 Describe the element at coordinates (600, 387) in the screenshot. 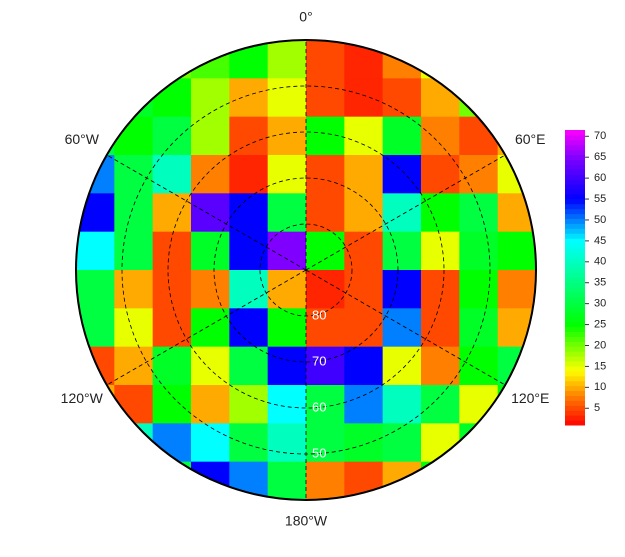

I see `colorbar-tick-label: 10` at that location.